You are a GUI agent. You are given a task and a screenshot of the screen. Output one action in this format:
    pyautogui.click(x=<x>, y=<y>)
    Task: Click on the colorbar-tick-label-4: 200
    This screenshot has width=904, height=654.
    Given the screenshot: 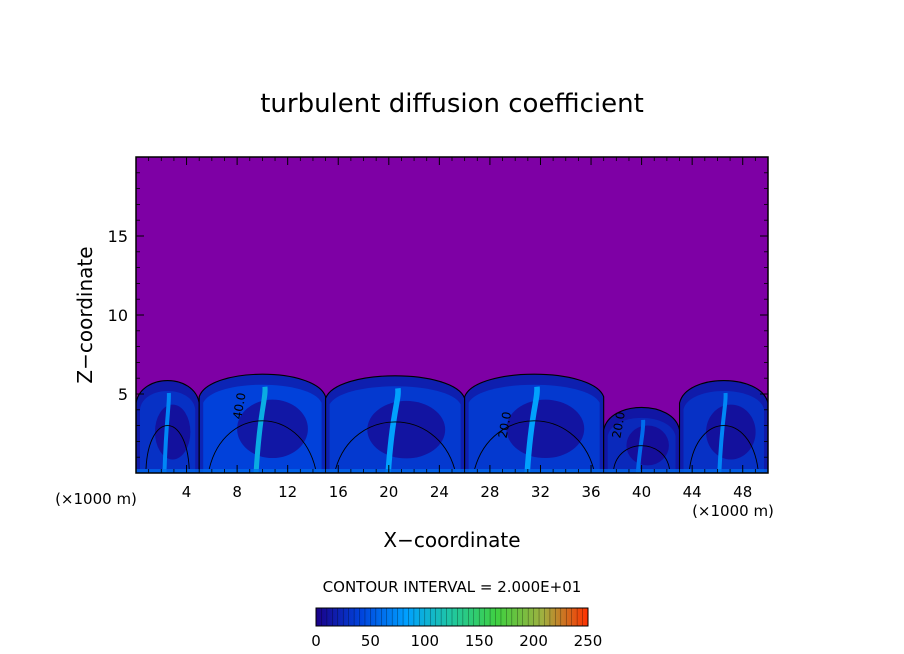 What is the action you would take?
    pyautogui.click(x=533, y=641)
    